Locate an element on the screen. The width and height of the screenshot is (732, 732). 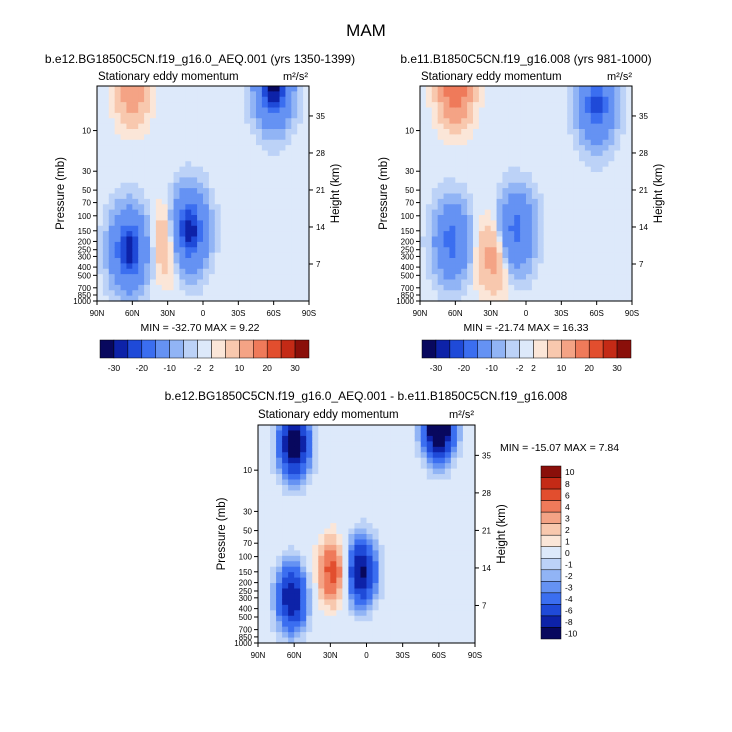
figure-title: MAM is located at coordinates (366, 30).